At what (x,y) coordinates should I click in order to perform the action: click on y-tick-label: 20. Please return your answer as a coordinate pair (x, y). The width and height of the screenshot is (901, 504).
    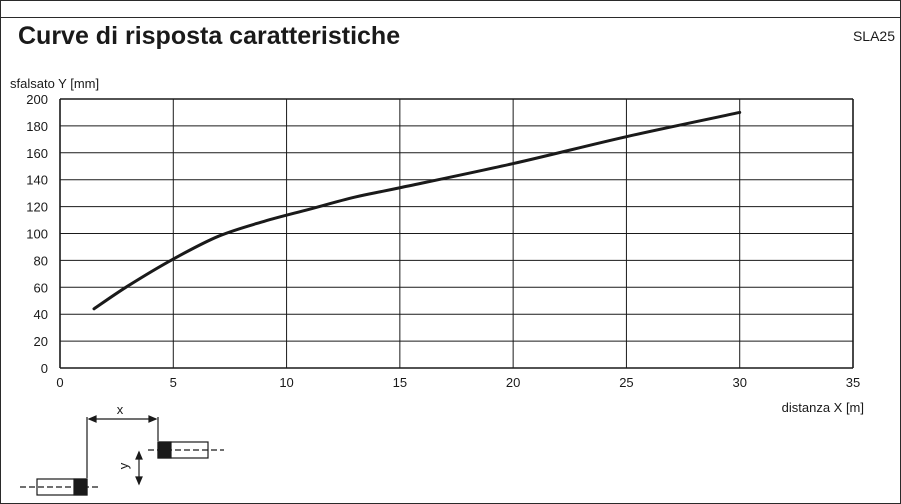
    Looking at the image, I should click on (41, 341).